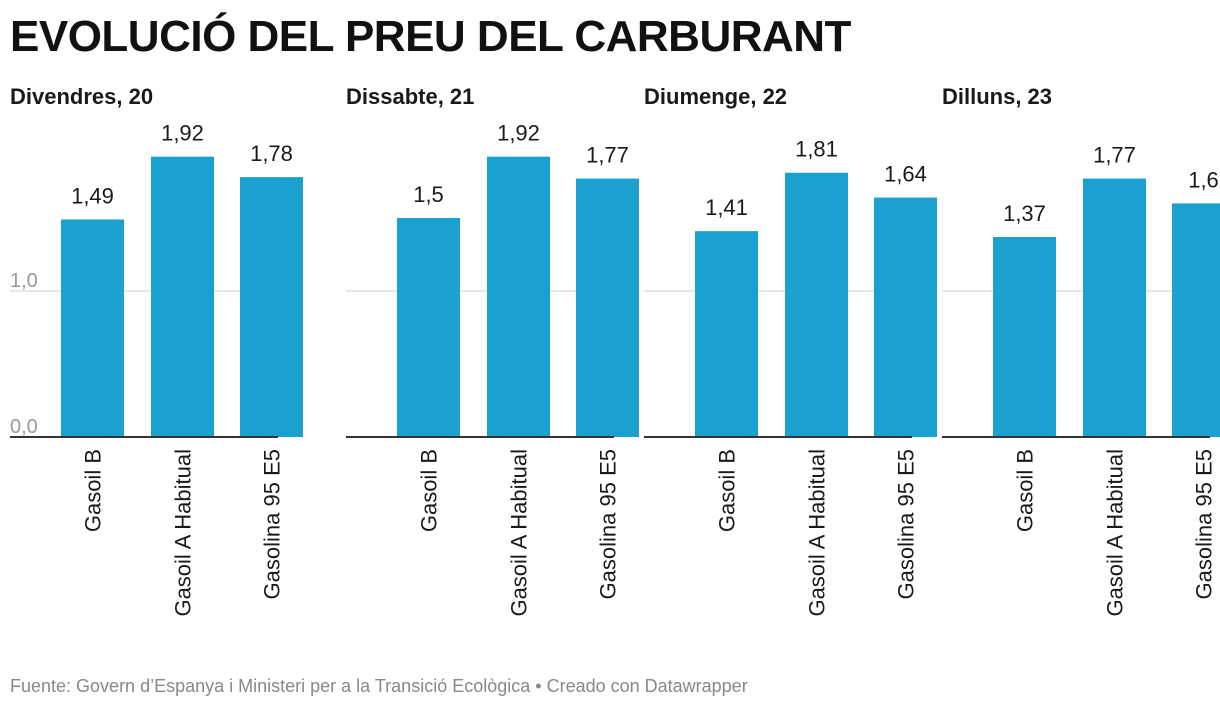 The image size is (1220, 710). What do you see at coordinates (1203, 179) in the screenshot?
I see `value-label: 1,6` at bounding box center [1203, 179].